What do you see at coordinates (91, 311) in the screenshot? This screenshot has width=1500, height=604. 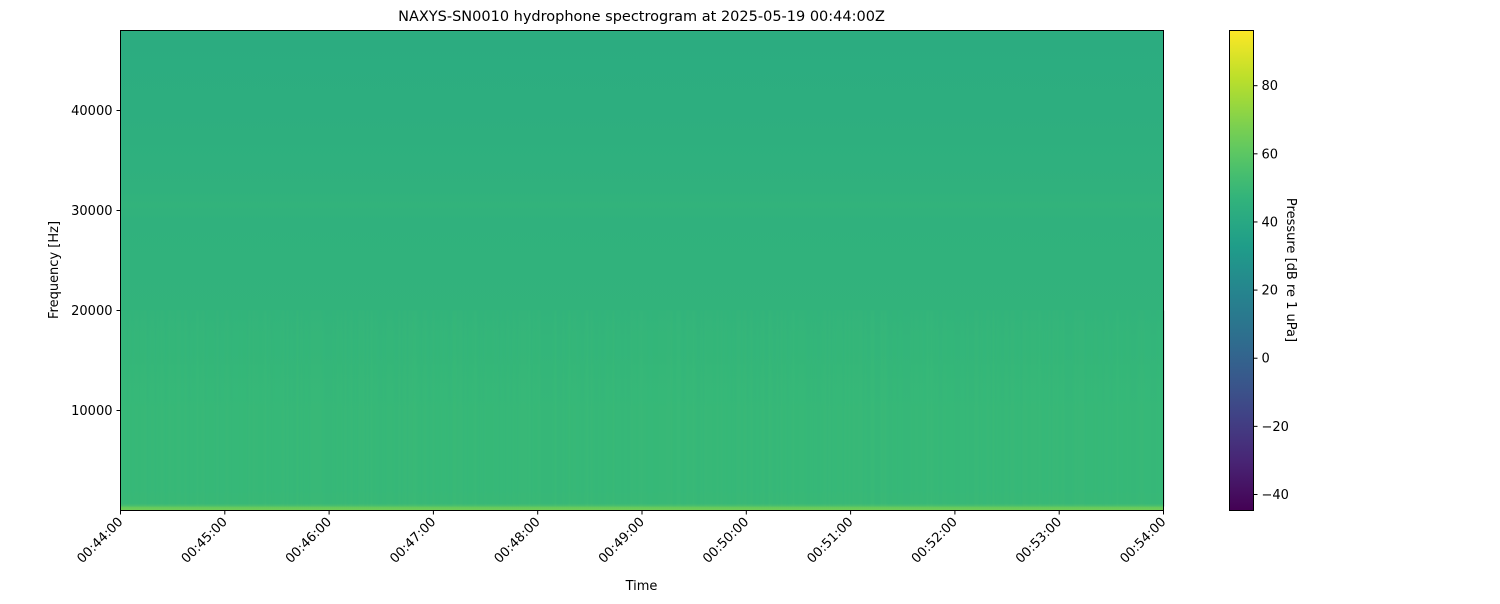 I see `y-tick-label: 20000` at bounding box center [91, 311].